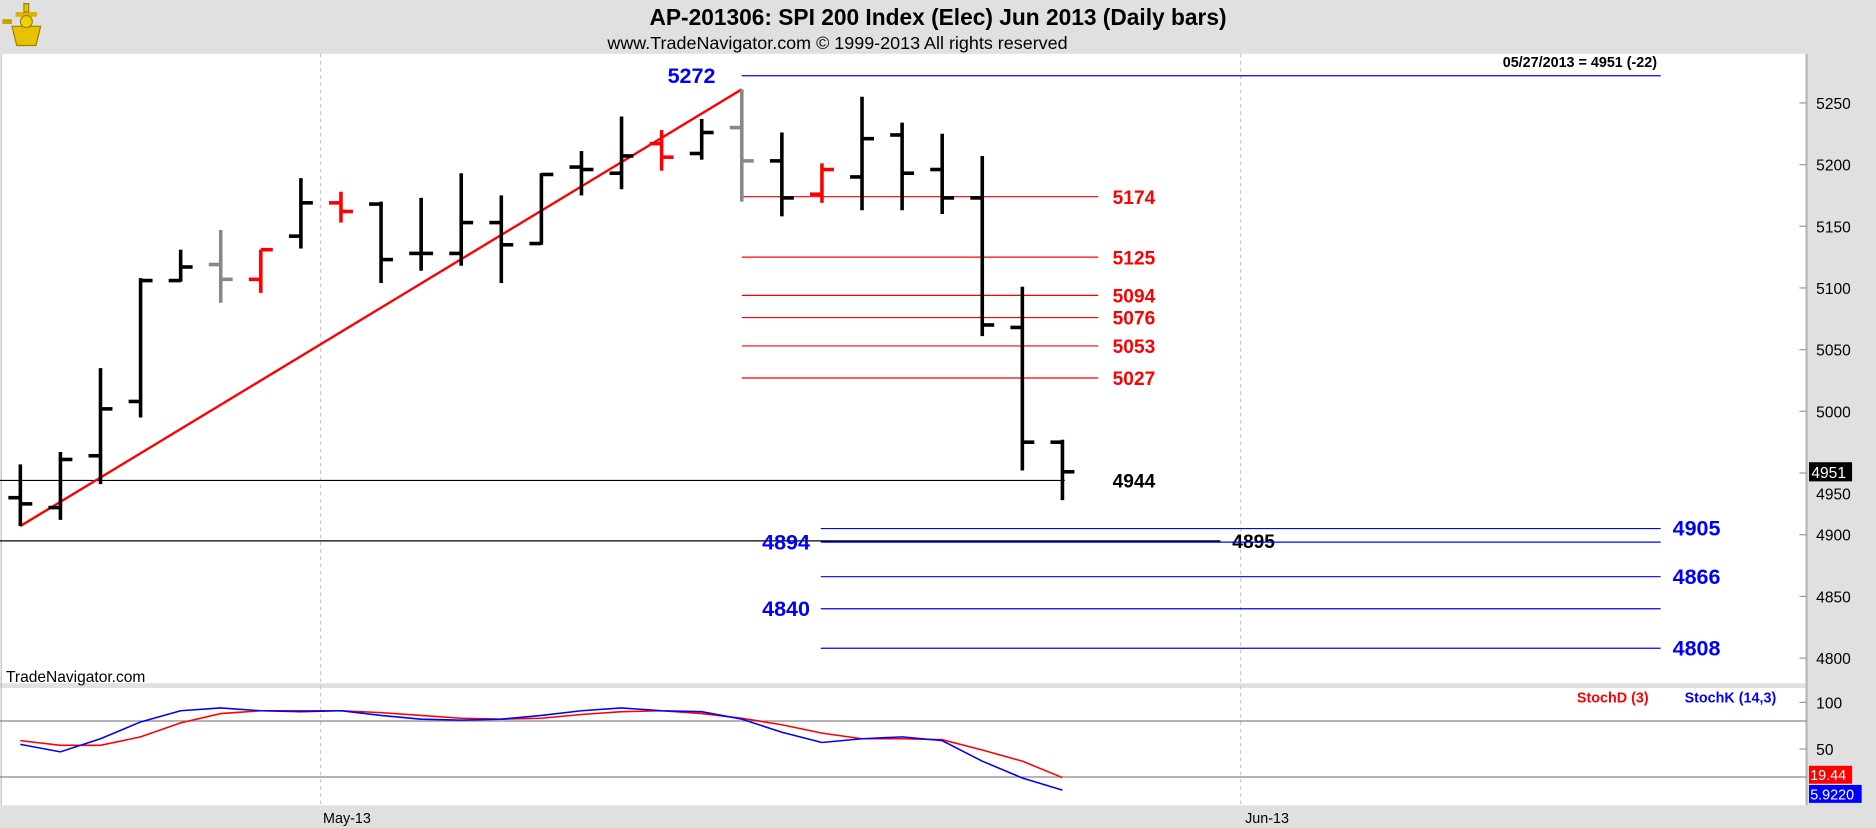  What do you see at coordinates (1697, 577) in the screenshot?
I see `level-label-4866: 4866` at bounding box center [1697, 577].